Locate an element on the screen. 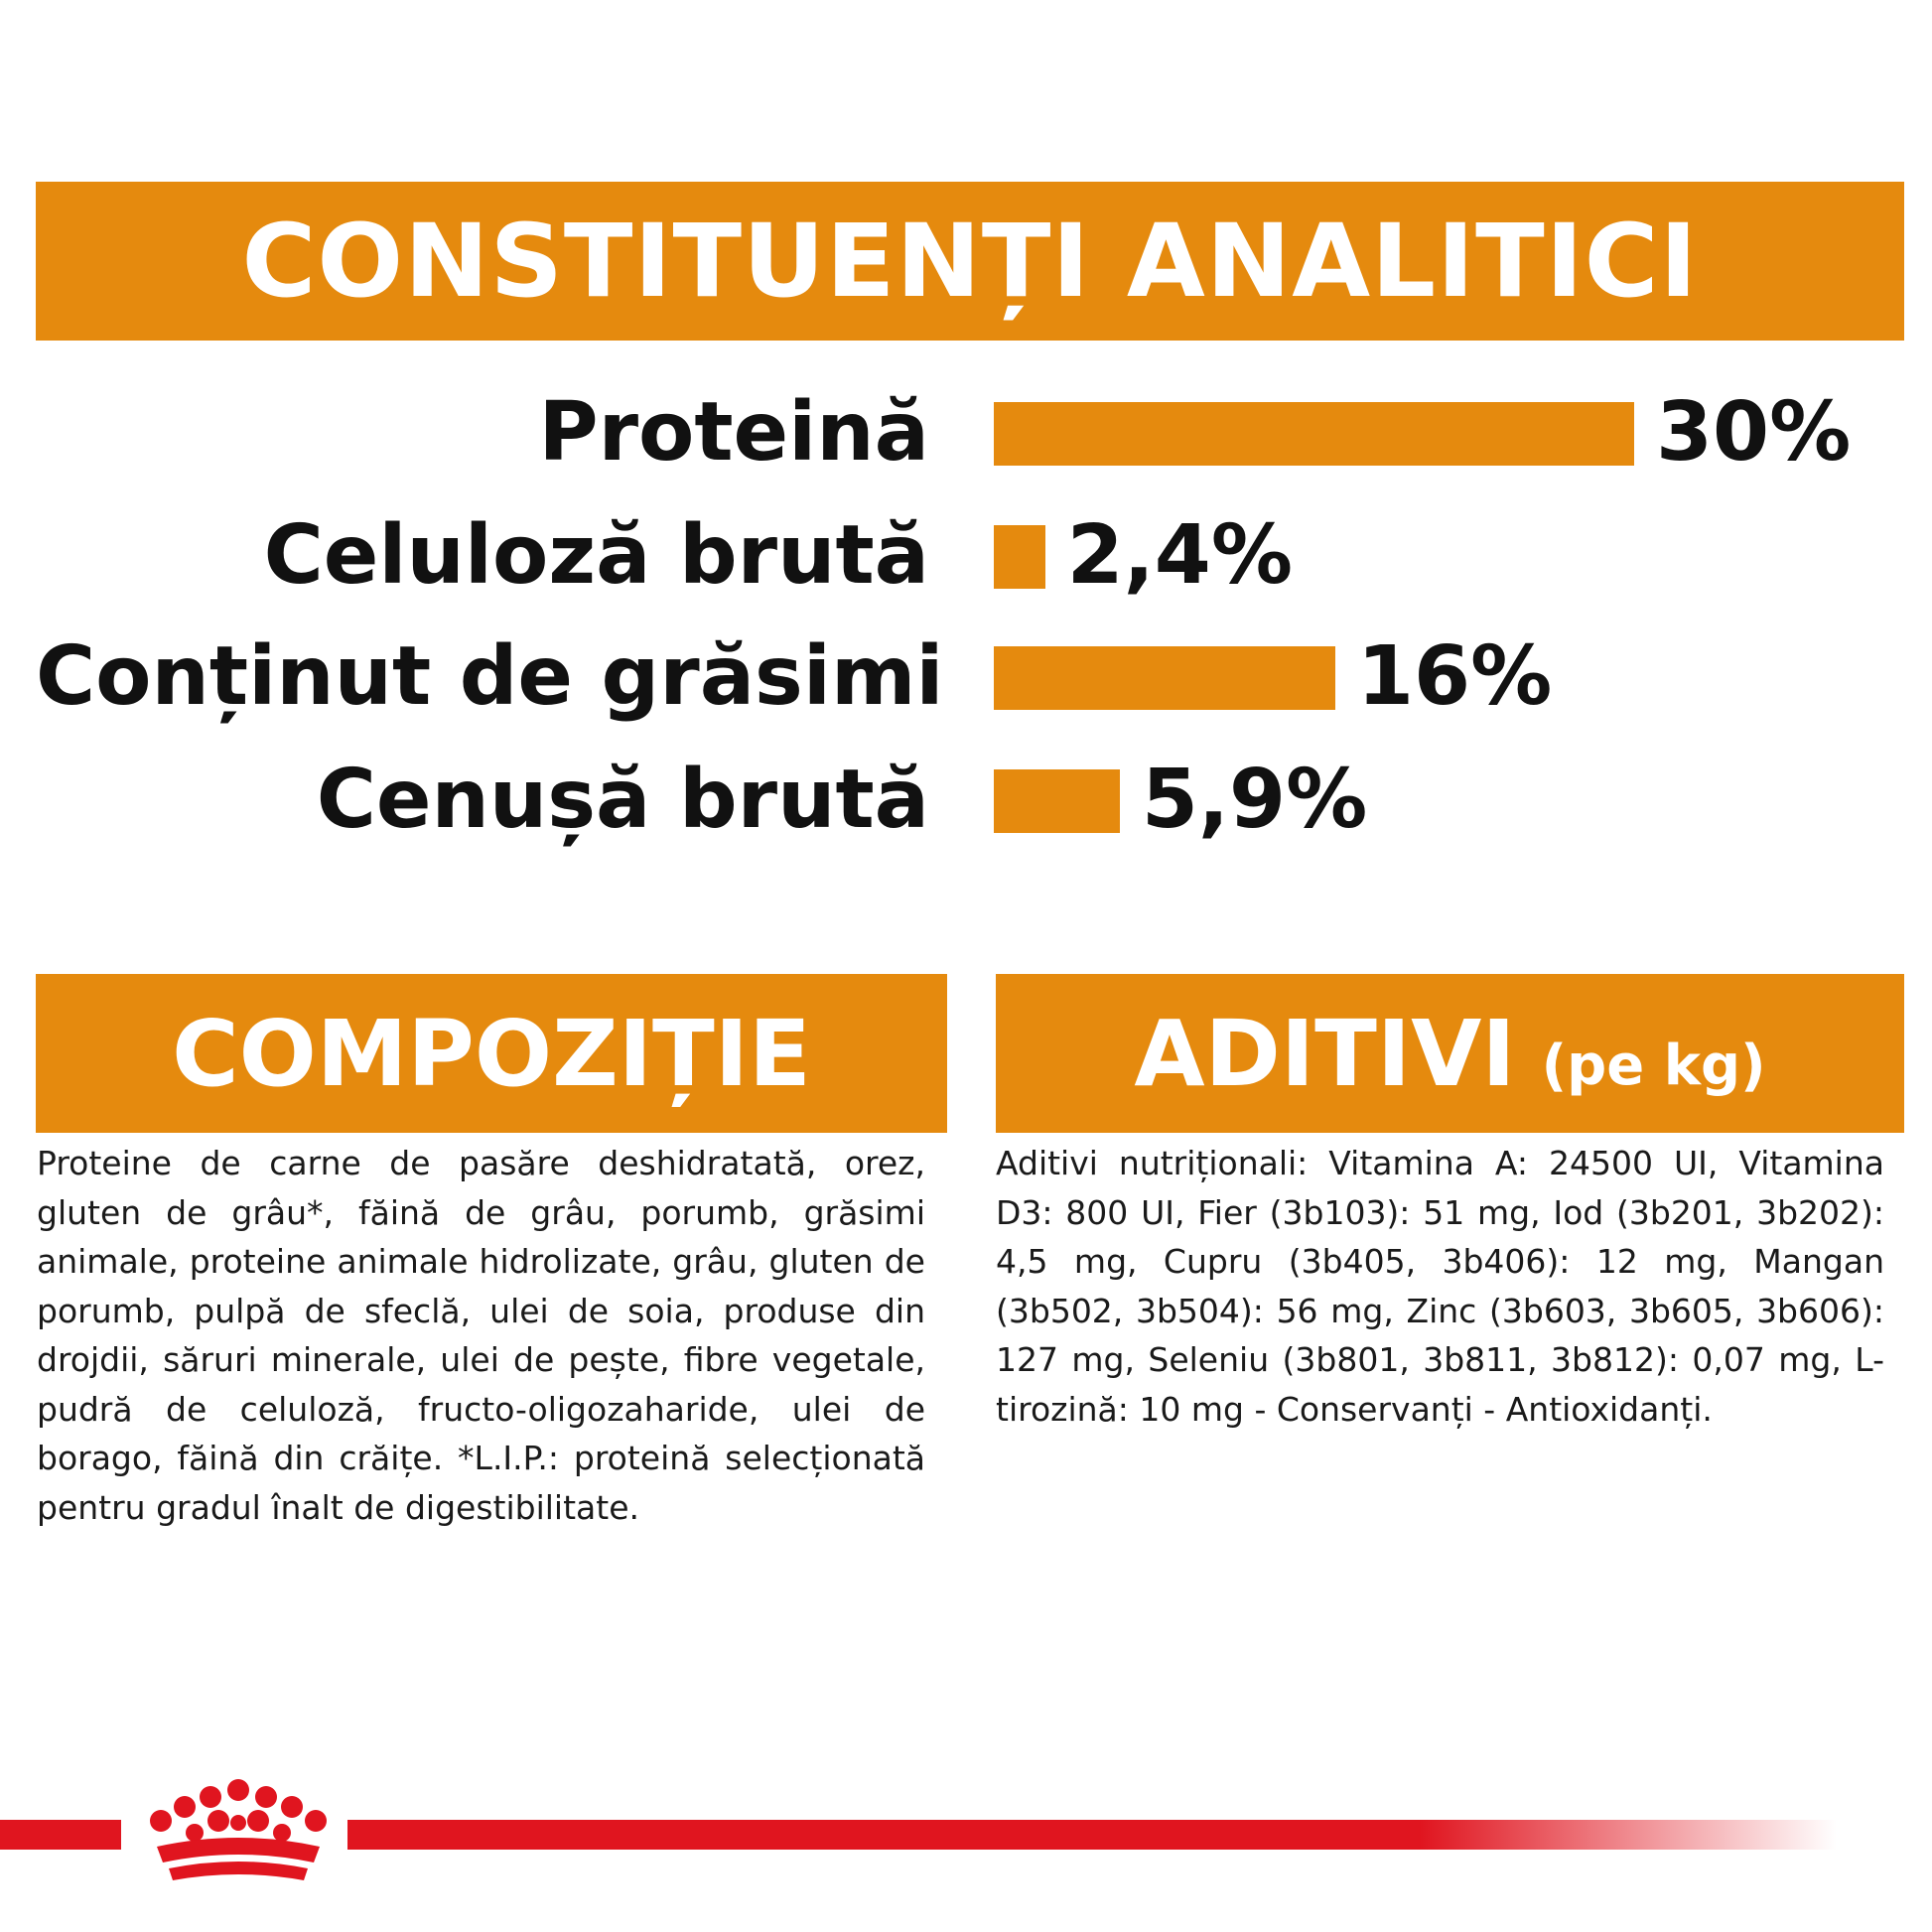 This screenshot has width=1932, height=1932. composition-title: COMPOZIȚIE is located at coordinates (492, 1053).